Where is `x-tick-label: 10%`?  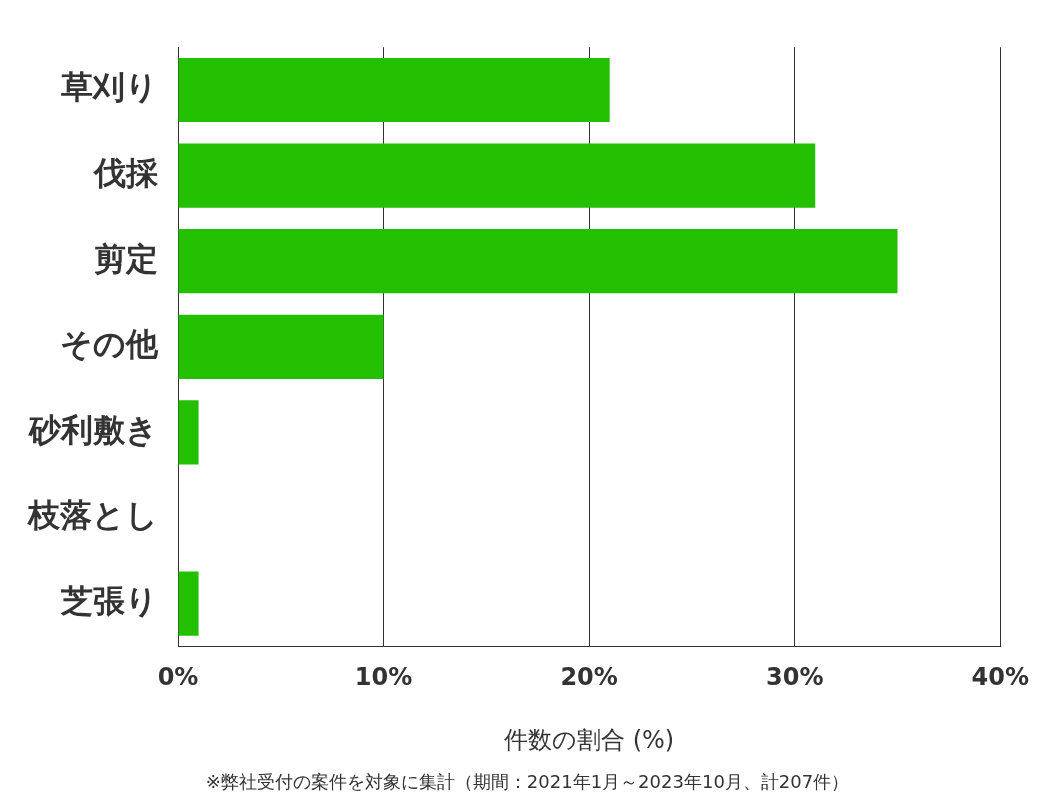 x-tick-label: 10% is located at coordinates (383, 677).